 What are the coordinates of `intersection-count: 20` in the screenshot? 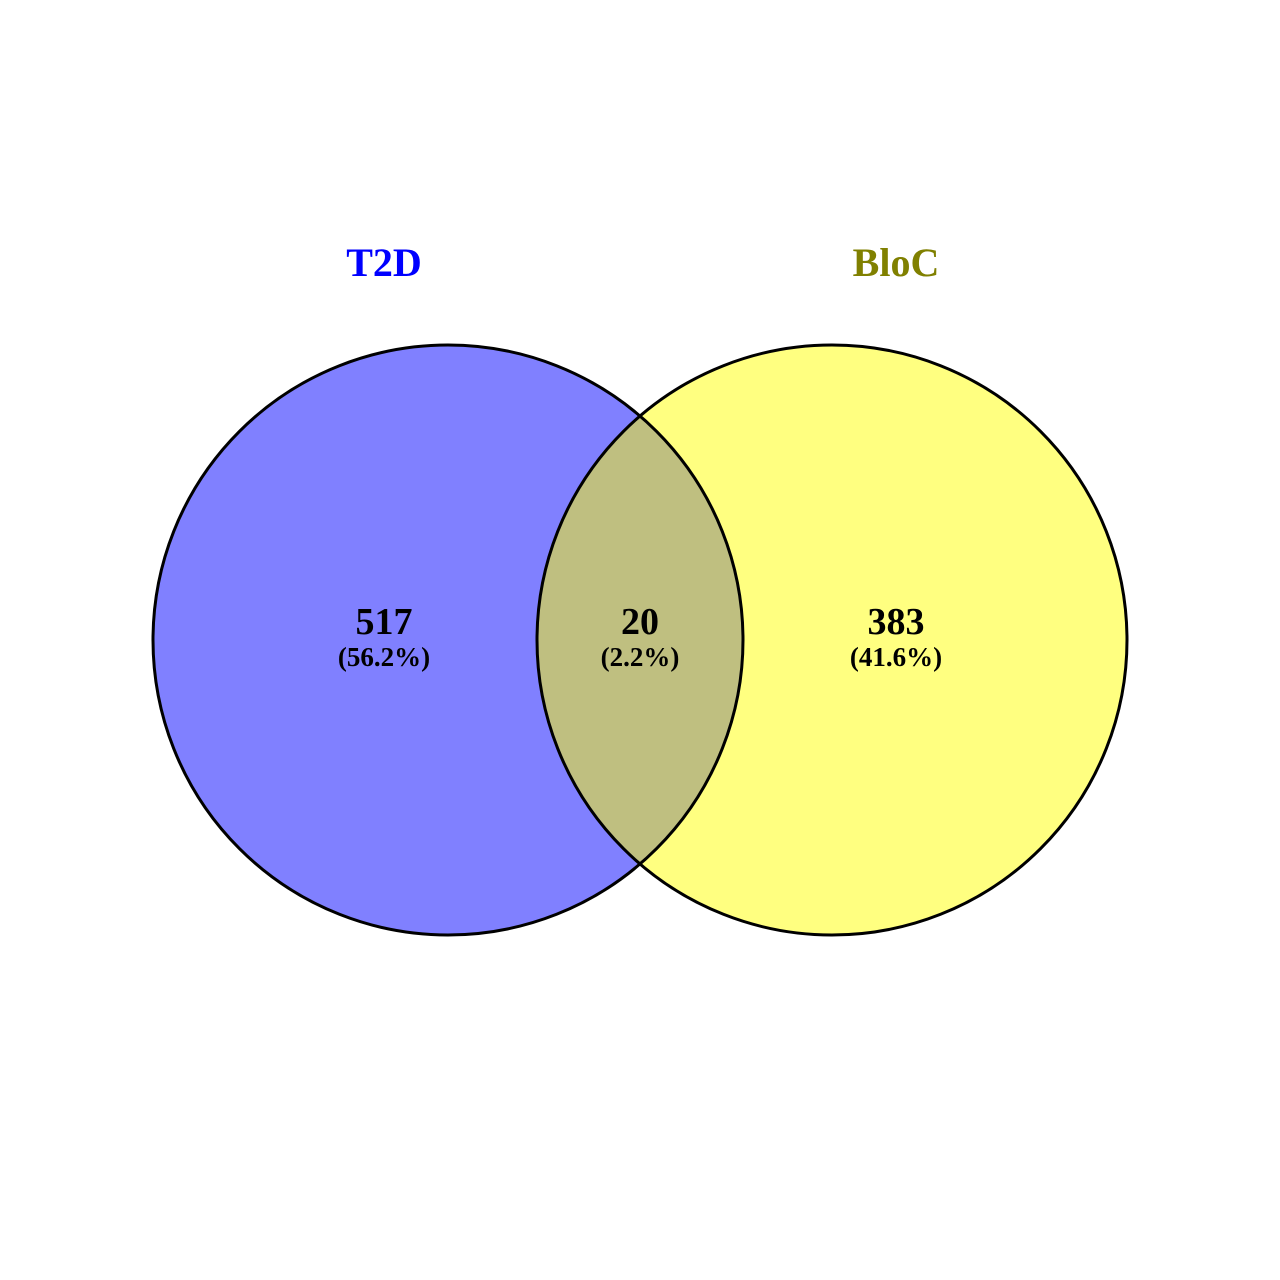 It's located at (640, 622).